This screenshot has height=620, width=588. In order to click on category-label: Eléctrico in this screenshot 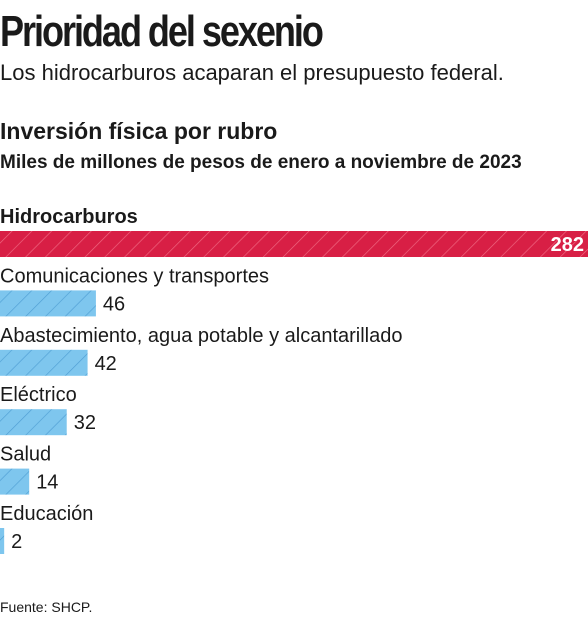, I will do `click(38, 395)`.